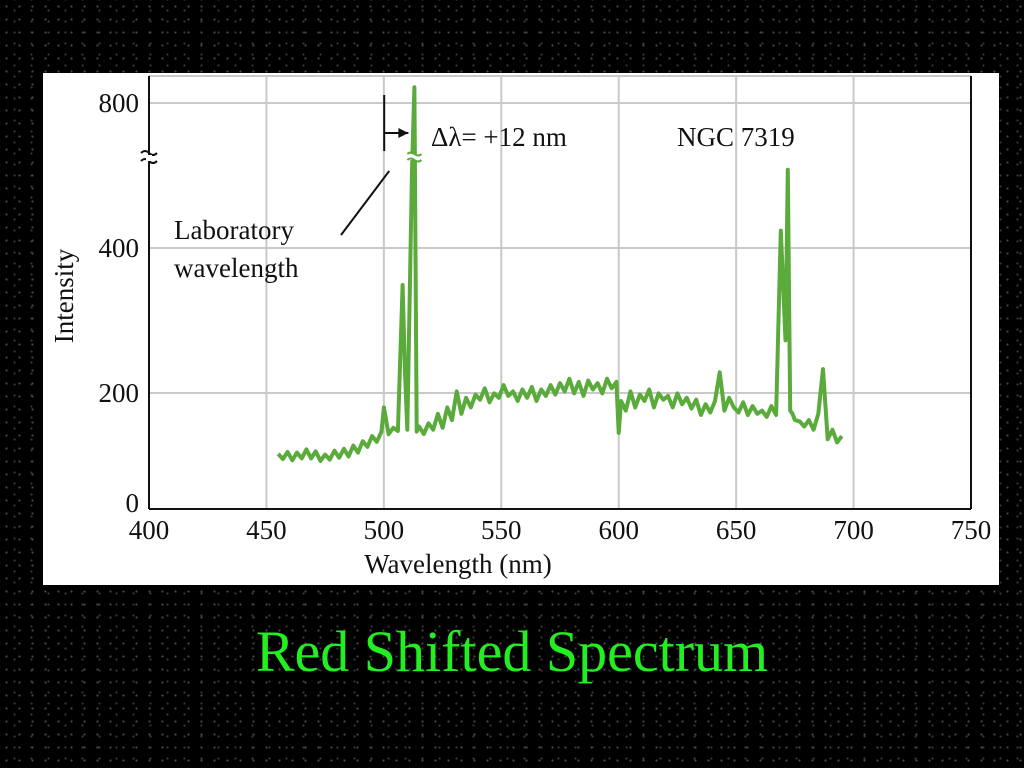 Image resolution: width=1024 pixels, height=768 pixels. Describe the element at coordinates (384, 530) in the screenshot. I see `x-tick-500: 500` at that location.